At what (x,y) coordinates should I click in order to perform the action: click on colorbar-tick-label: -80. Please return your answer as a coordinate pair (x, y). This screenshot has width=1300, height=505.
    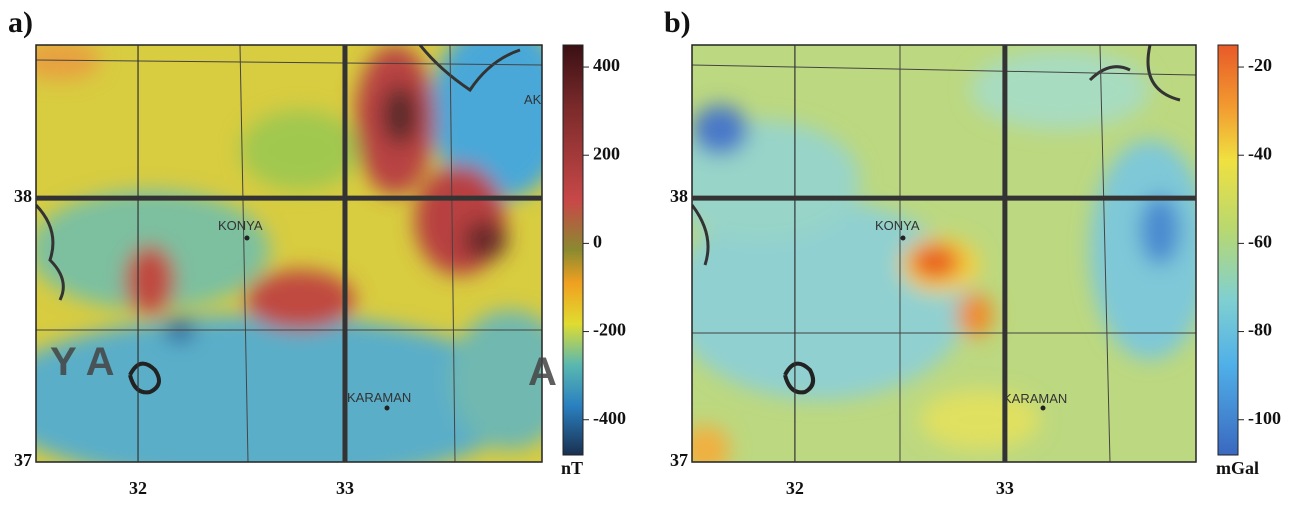
    Looking at the image, I should click on (1260, 330).